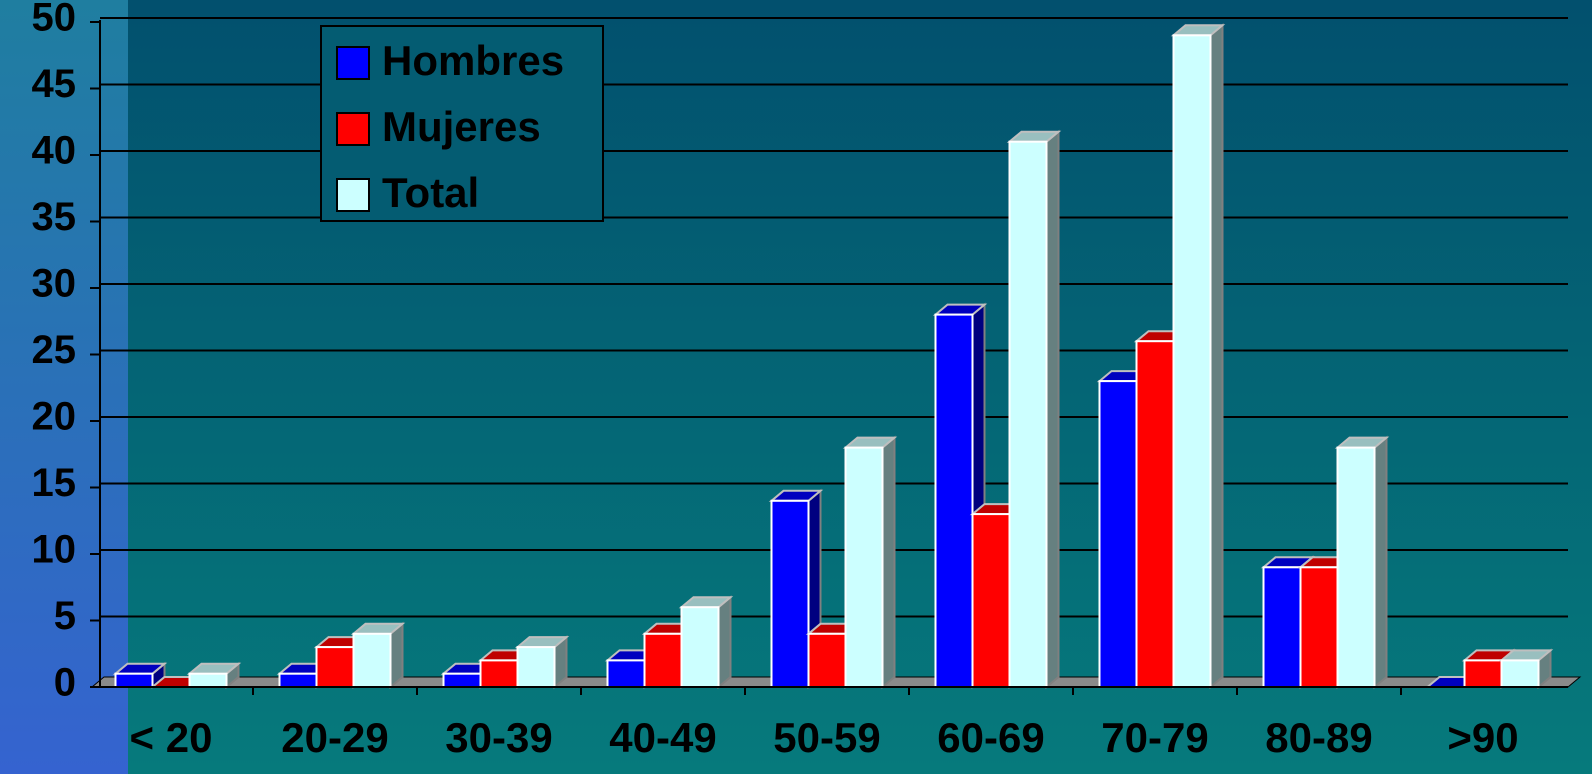 Image resolution: width=1592 pixels, height=774 pixels. Describe the element at coordinates (54, 151) in the screenshot. I see `y-tick-label: 40` at that location.